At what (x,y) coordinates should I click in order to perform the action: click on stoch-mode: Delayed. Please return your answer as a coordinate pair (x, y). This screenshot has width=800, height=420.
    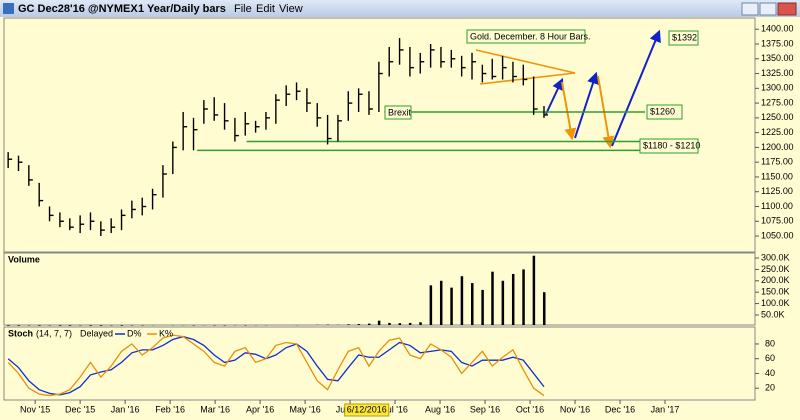
    Looking at the image, I should click on (96, 333).